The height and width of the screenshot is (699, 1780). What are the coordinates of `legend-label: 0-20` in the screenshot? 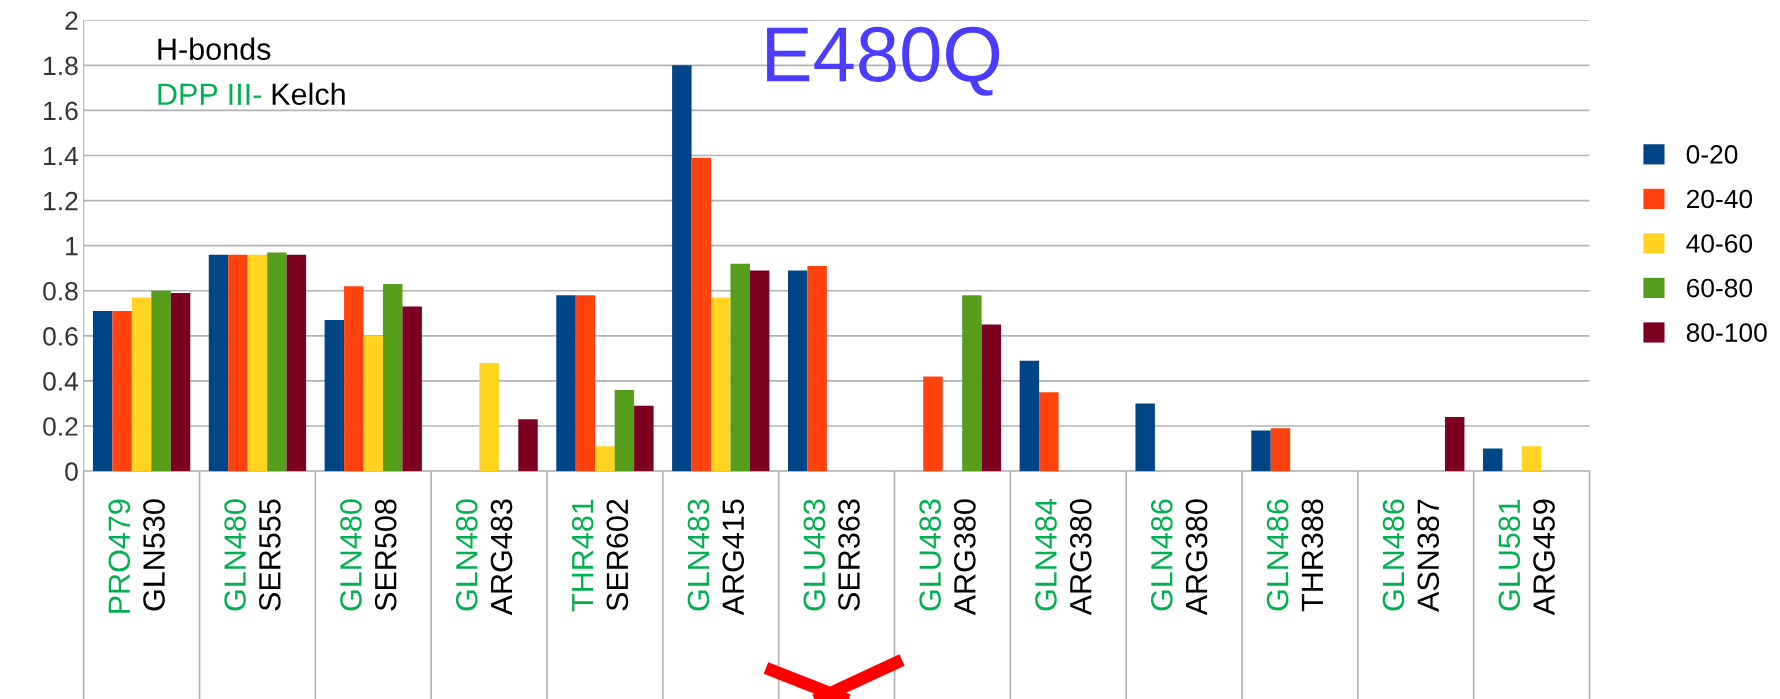 It's located at (1712, 154).